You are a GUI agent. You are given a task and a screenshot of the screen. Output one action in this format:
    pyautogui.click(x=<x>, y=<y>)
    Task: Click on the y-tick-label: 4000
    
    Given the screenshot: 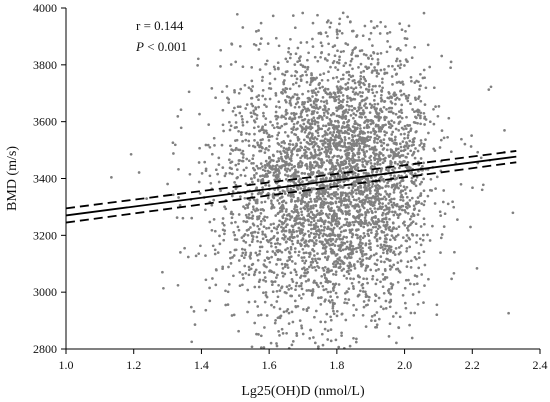 What is the action you would take?
    pyautogui.click(x=45, y=8)
    